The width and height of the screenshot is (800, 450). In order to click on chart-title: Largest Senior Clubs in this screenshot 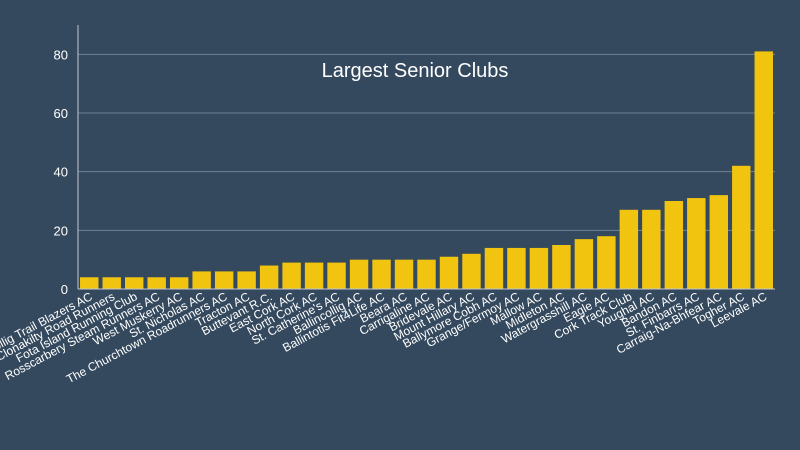, I will do `click(415, 71)`.